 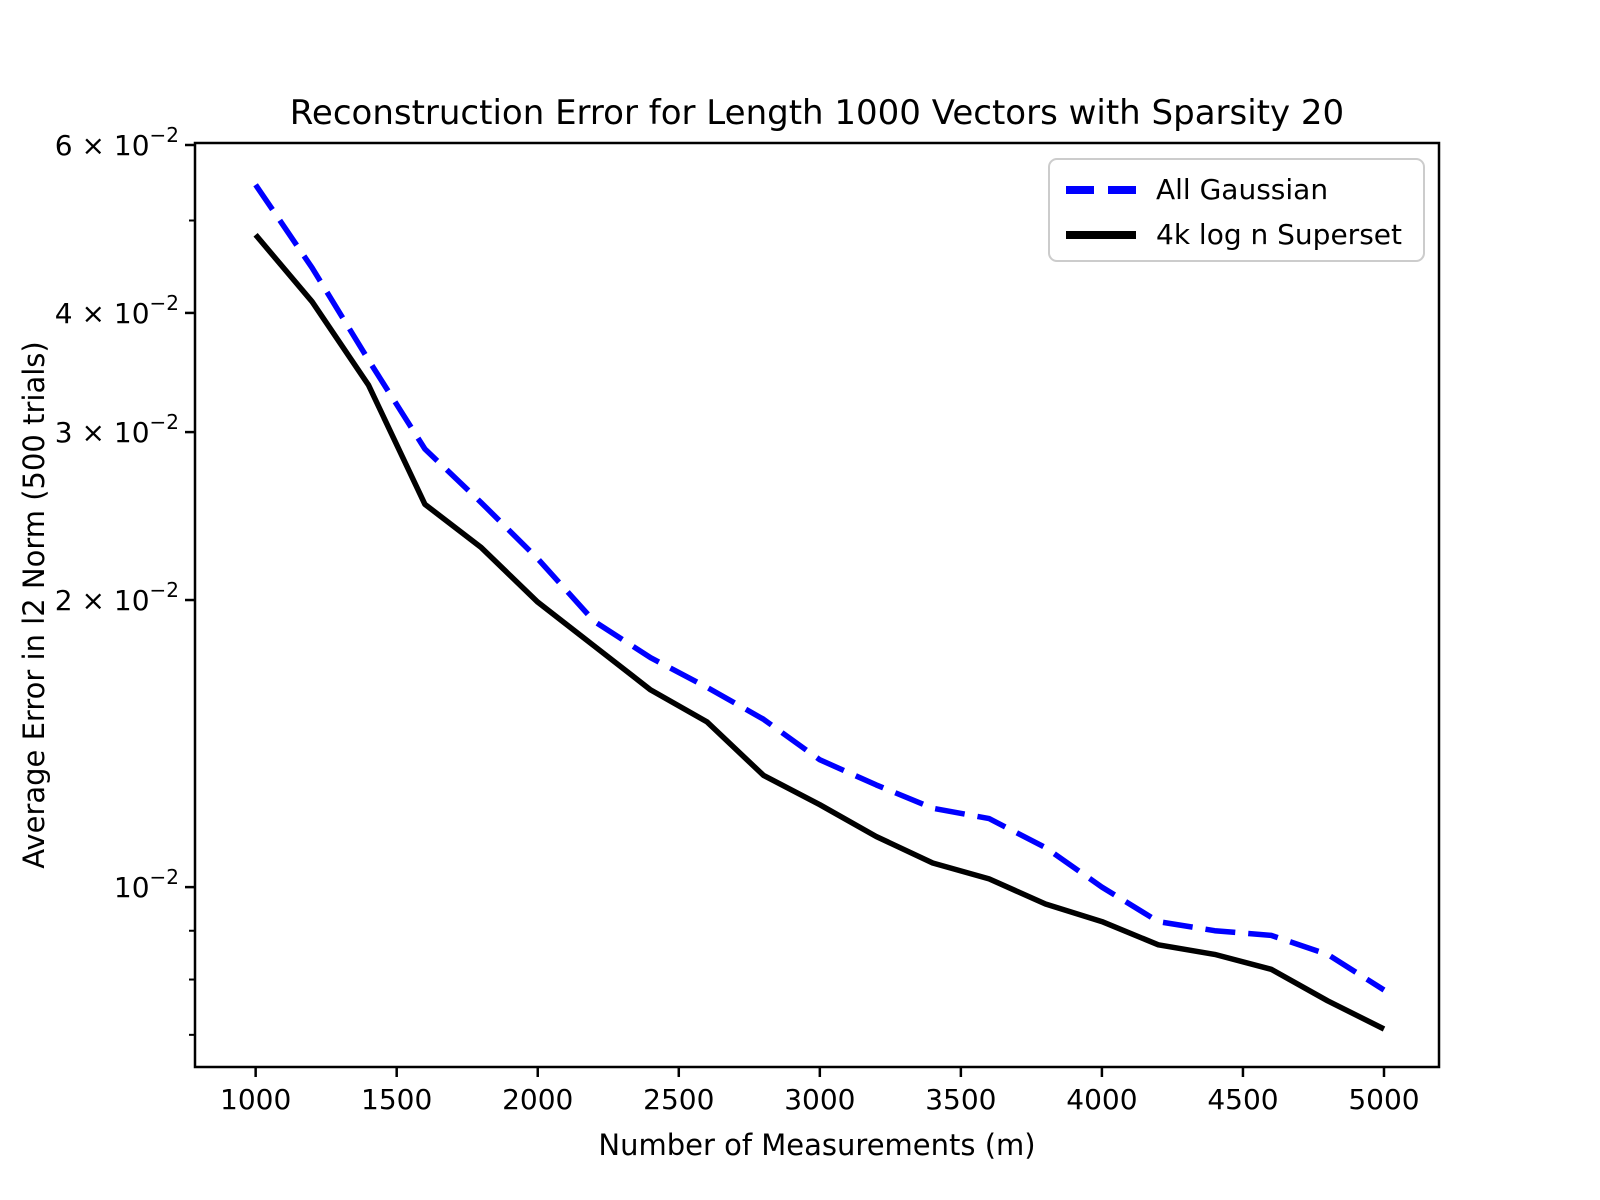 What do you see at coordinates (117, 310) in the screenshot?
I see `y-tick-label: 4 × 10⁻²` at bounding box center [117, 310].